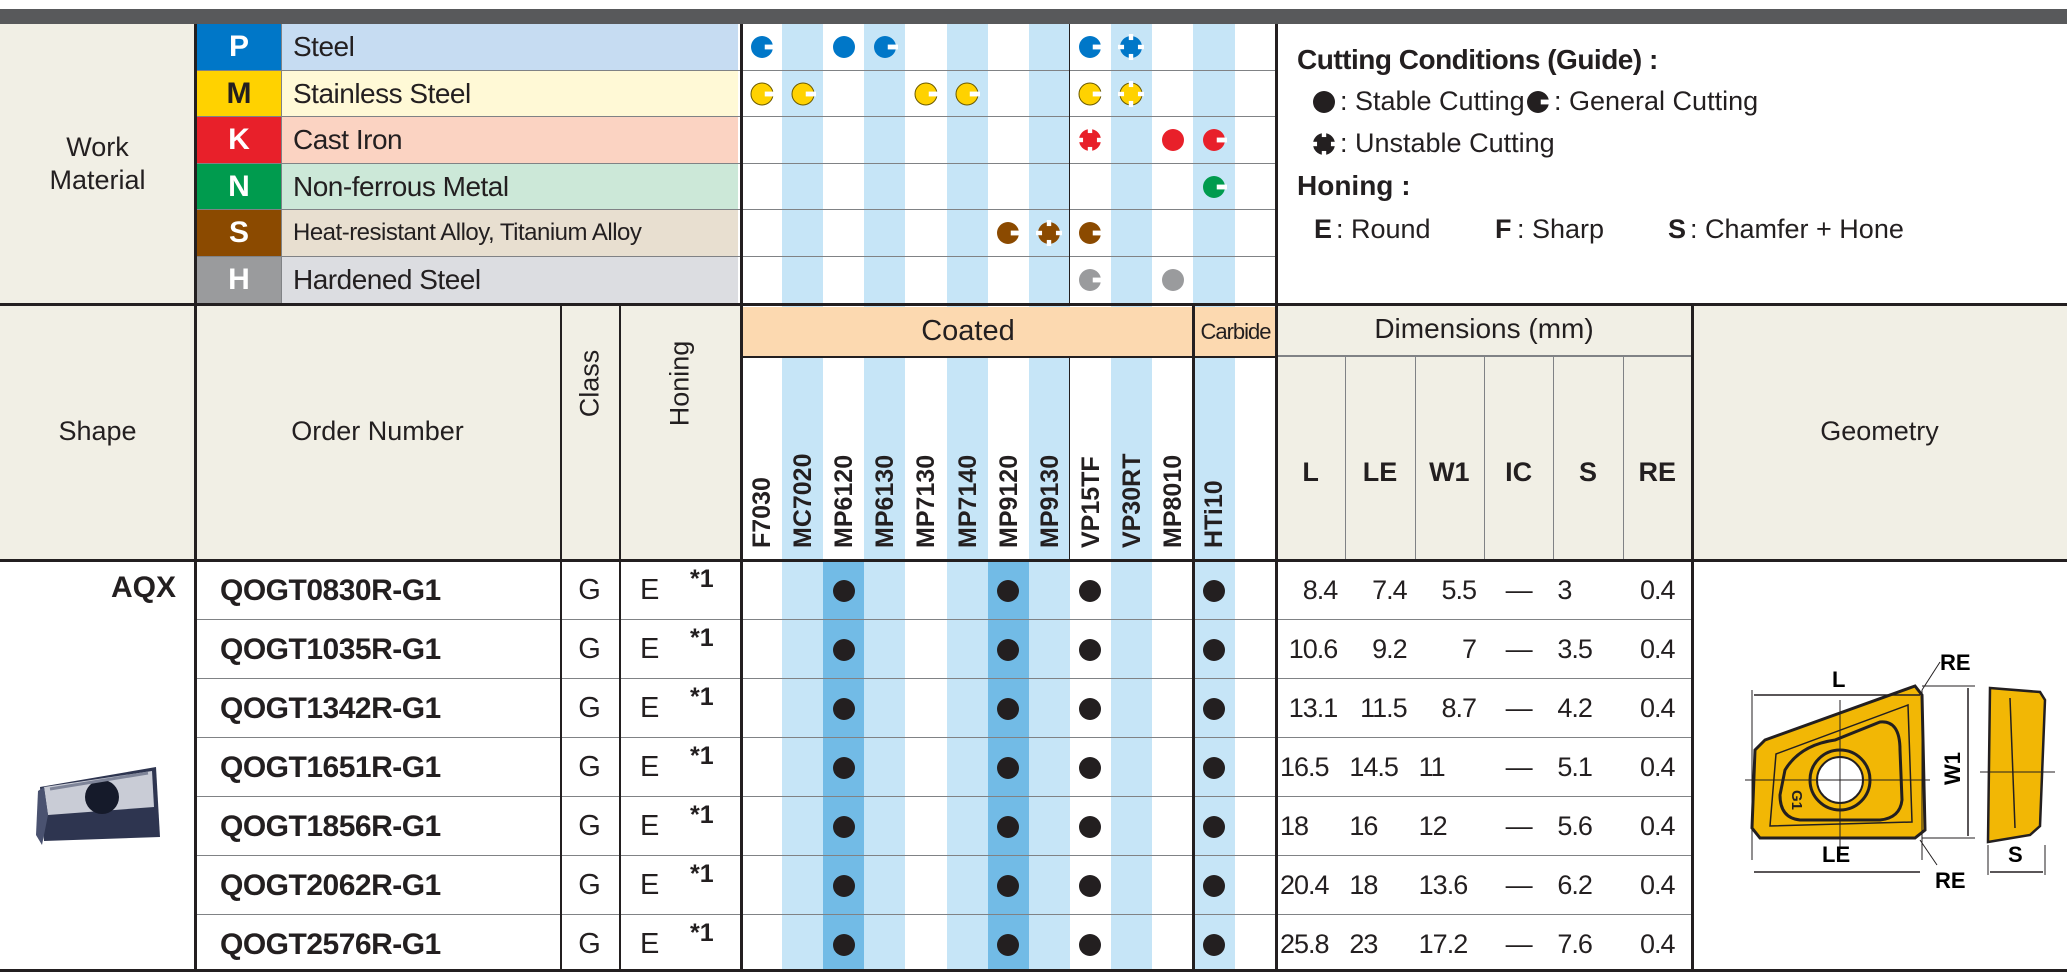  Describe the element at coordinates (1390, 590) in the screenshot. I see `dim-value-LE: 7.4` at that location.